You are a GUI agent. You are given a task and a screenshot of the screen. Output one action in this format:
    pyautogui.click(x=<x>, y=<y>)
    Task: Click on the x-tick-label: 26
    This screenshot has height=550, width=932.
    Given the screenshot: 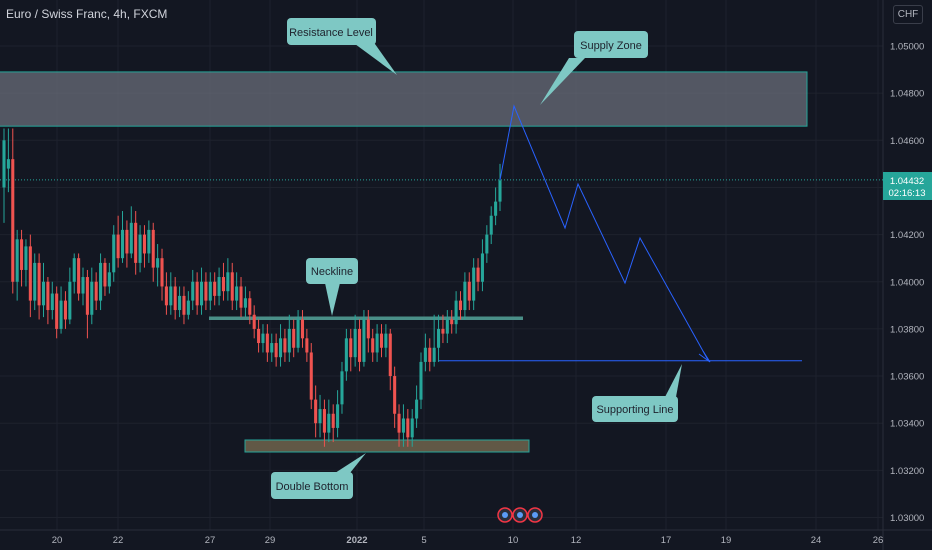 What is the action you would take?
    pyautogui.click(x=878, y=540)
    